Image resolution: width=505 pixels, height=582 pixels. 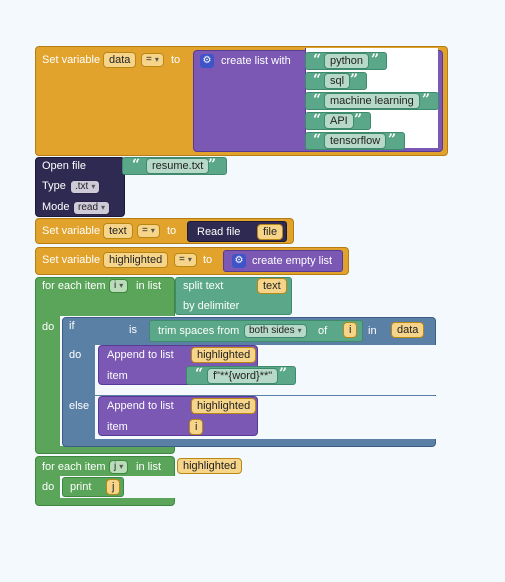 I want to click on in-arg: data, so click(x=408, y=330).